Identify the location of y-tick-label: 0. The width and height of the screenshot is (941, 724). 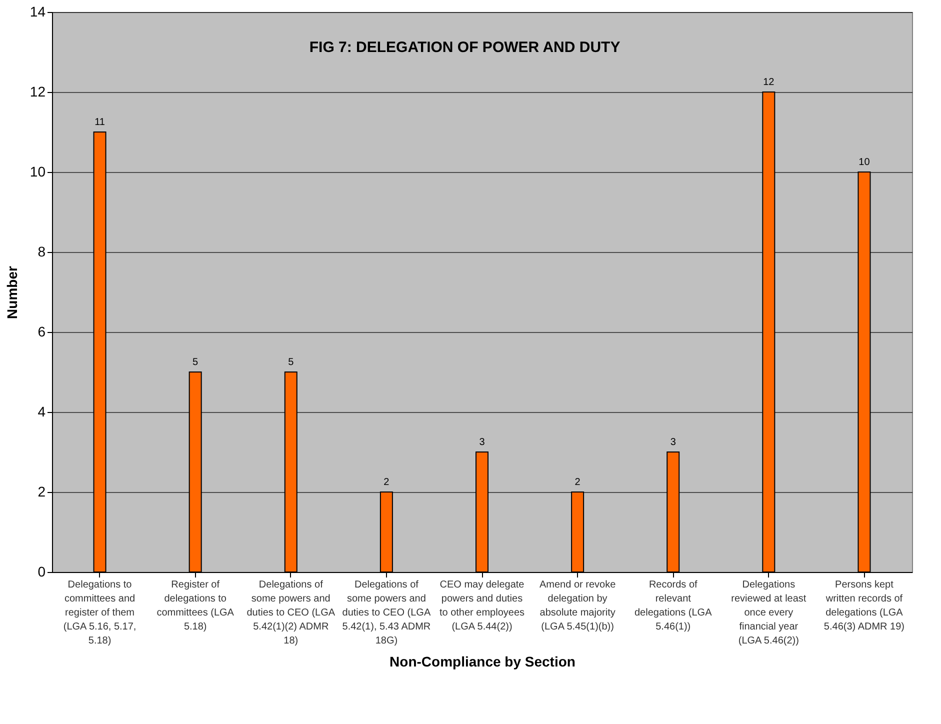
(42, 572).